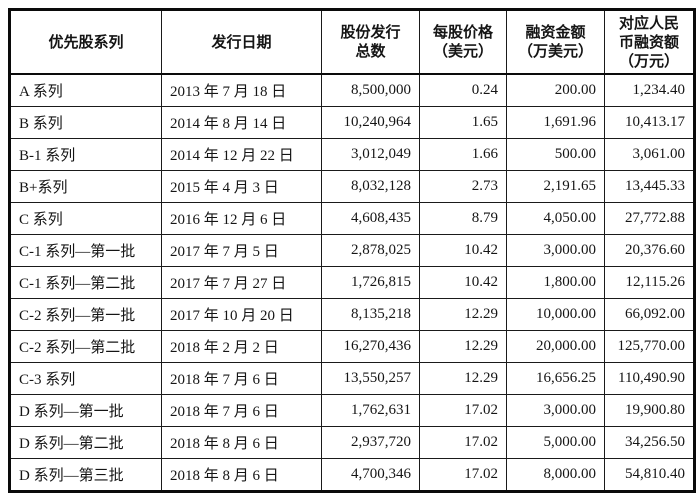  What do you see at coordinates (85, 442) in the screenshot?
I see `table-cell: D 系列—第二批` at bounding box center [85, 442].